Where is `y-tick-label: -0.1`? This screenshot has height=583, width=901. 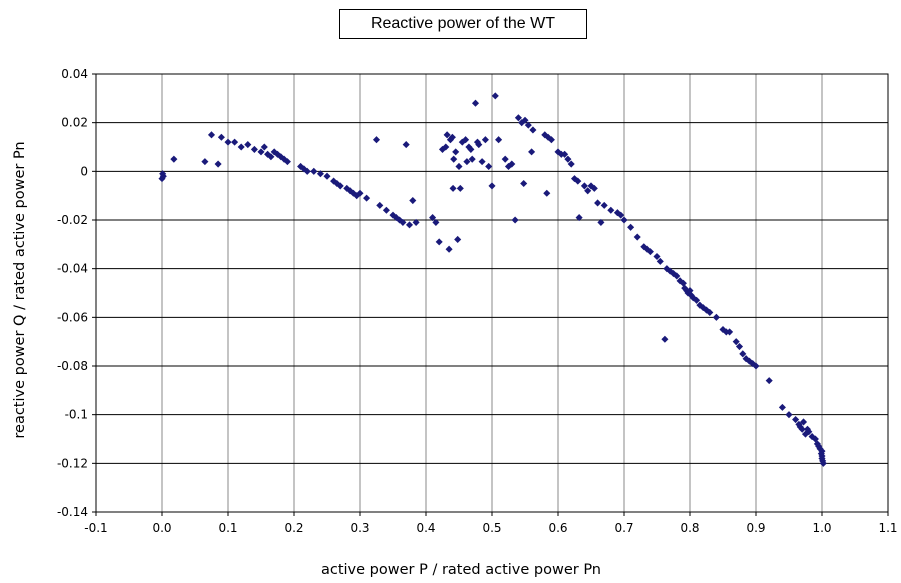 y-tick-label: -0.1 is located at coordinates (76, 415).